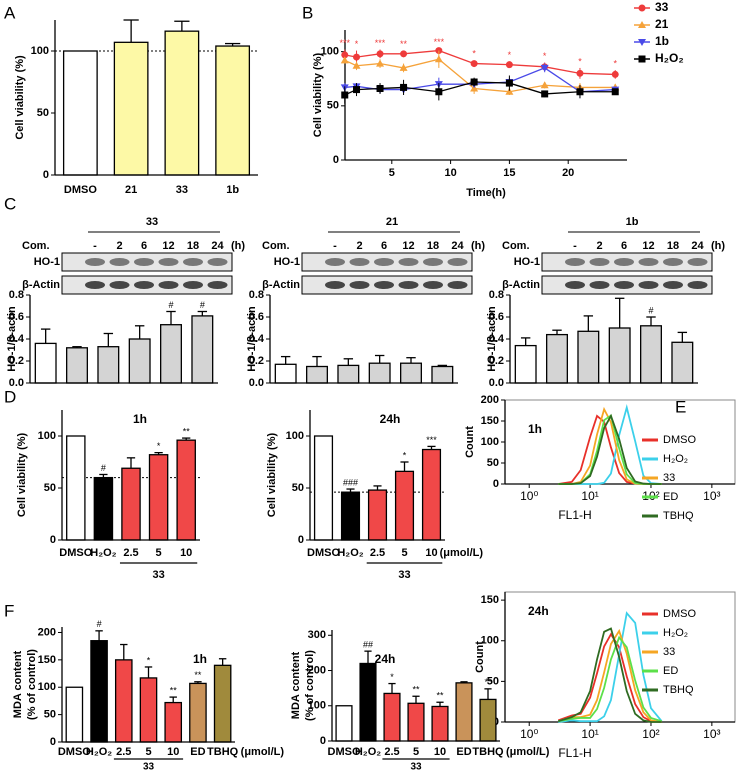 The width and height of the screenshot is (750, 773). Describe the element at coordinates (670, 671) in the screenshot. I see `legend-label: ED` at that location.